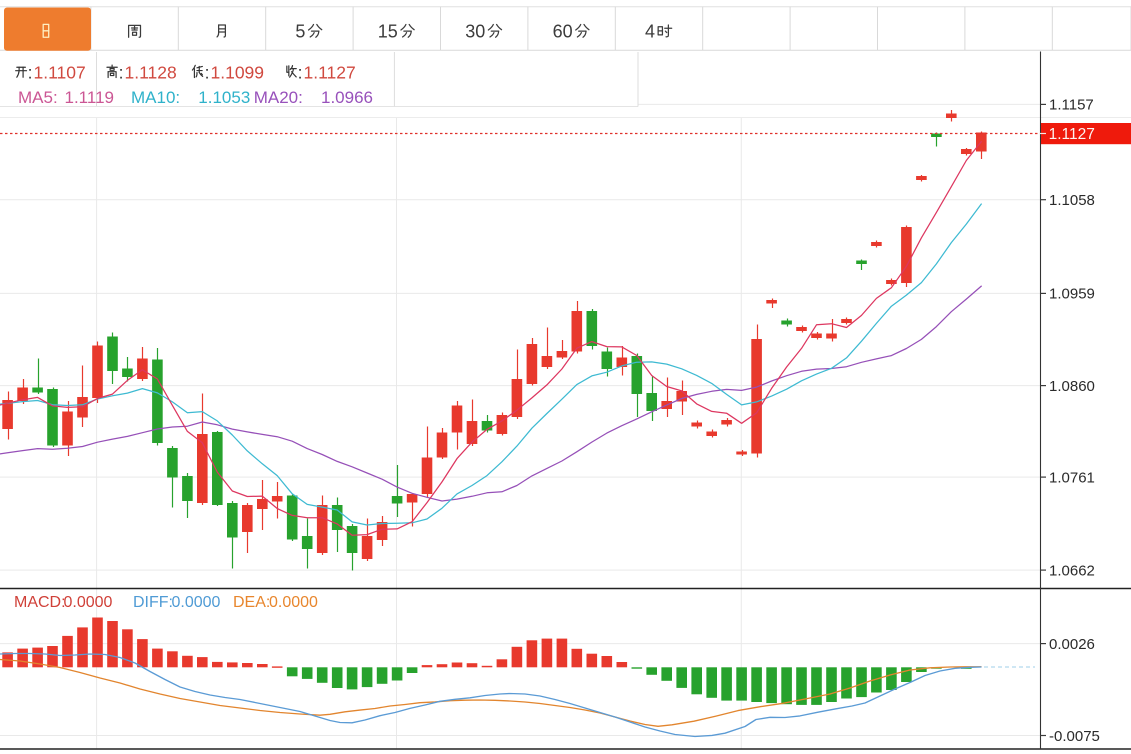 Image resolution: width=1131 pixels, height=754 pixels. Describe the element at coordinates (40, 602) in the screenshot. I see `svg-text: MACD:` at that location.